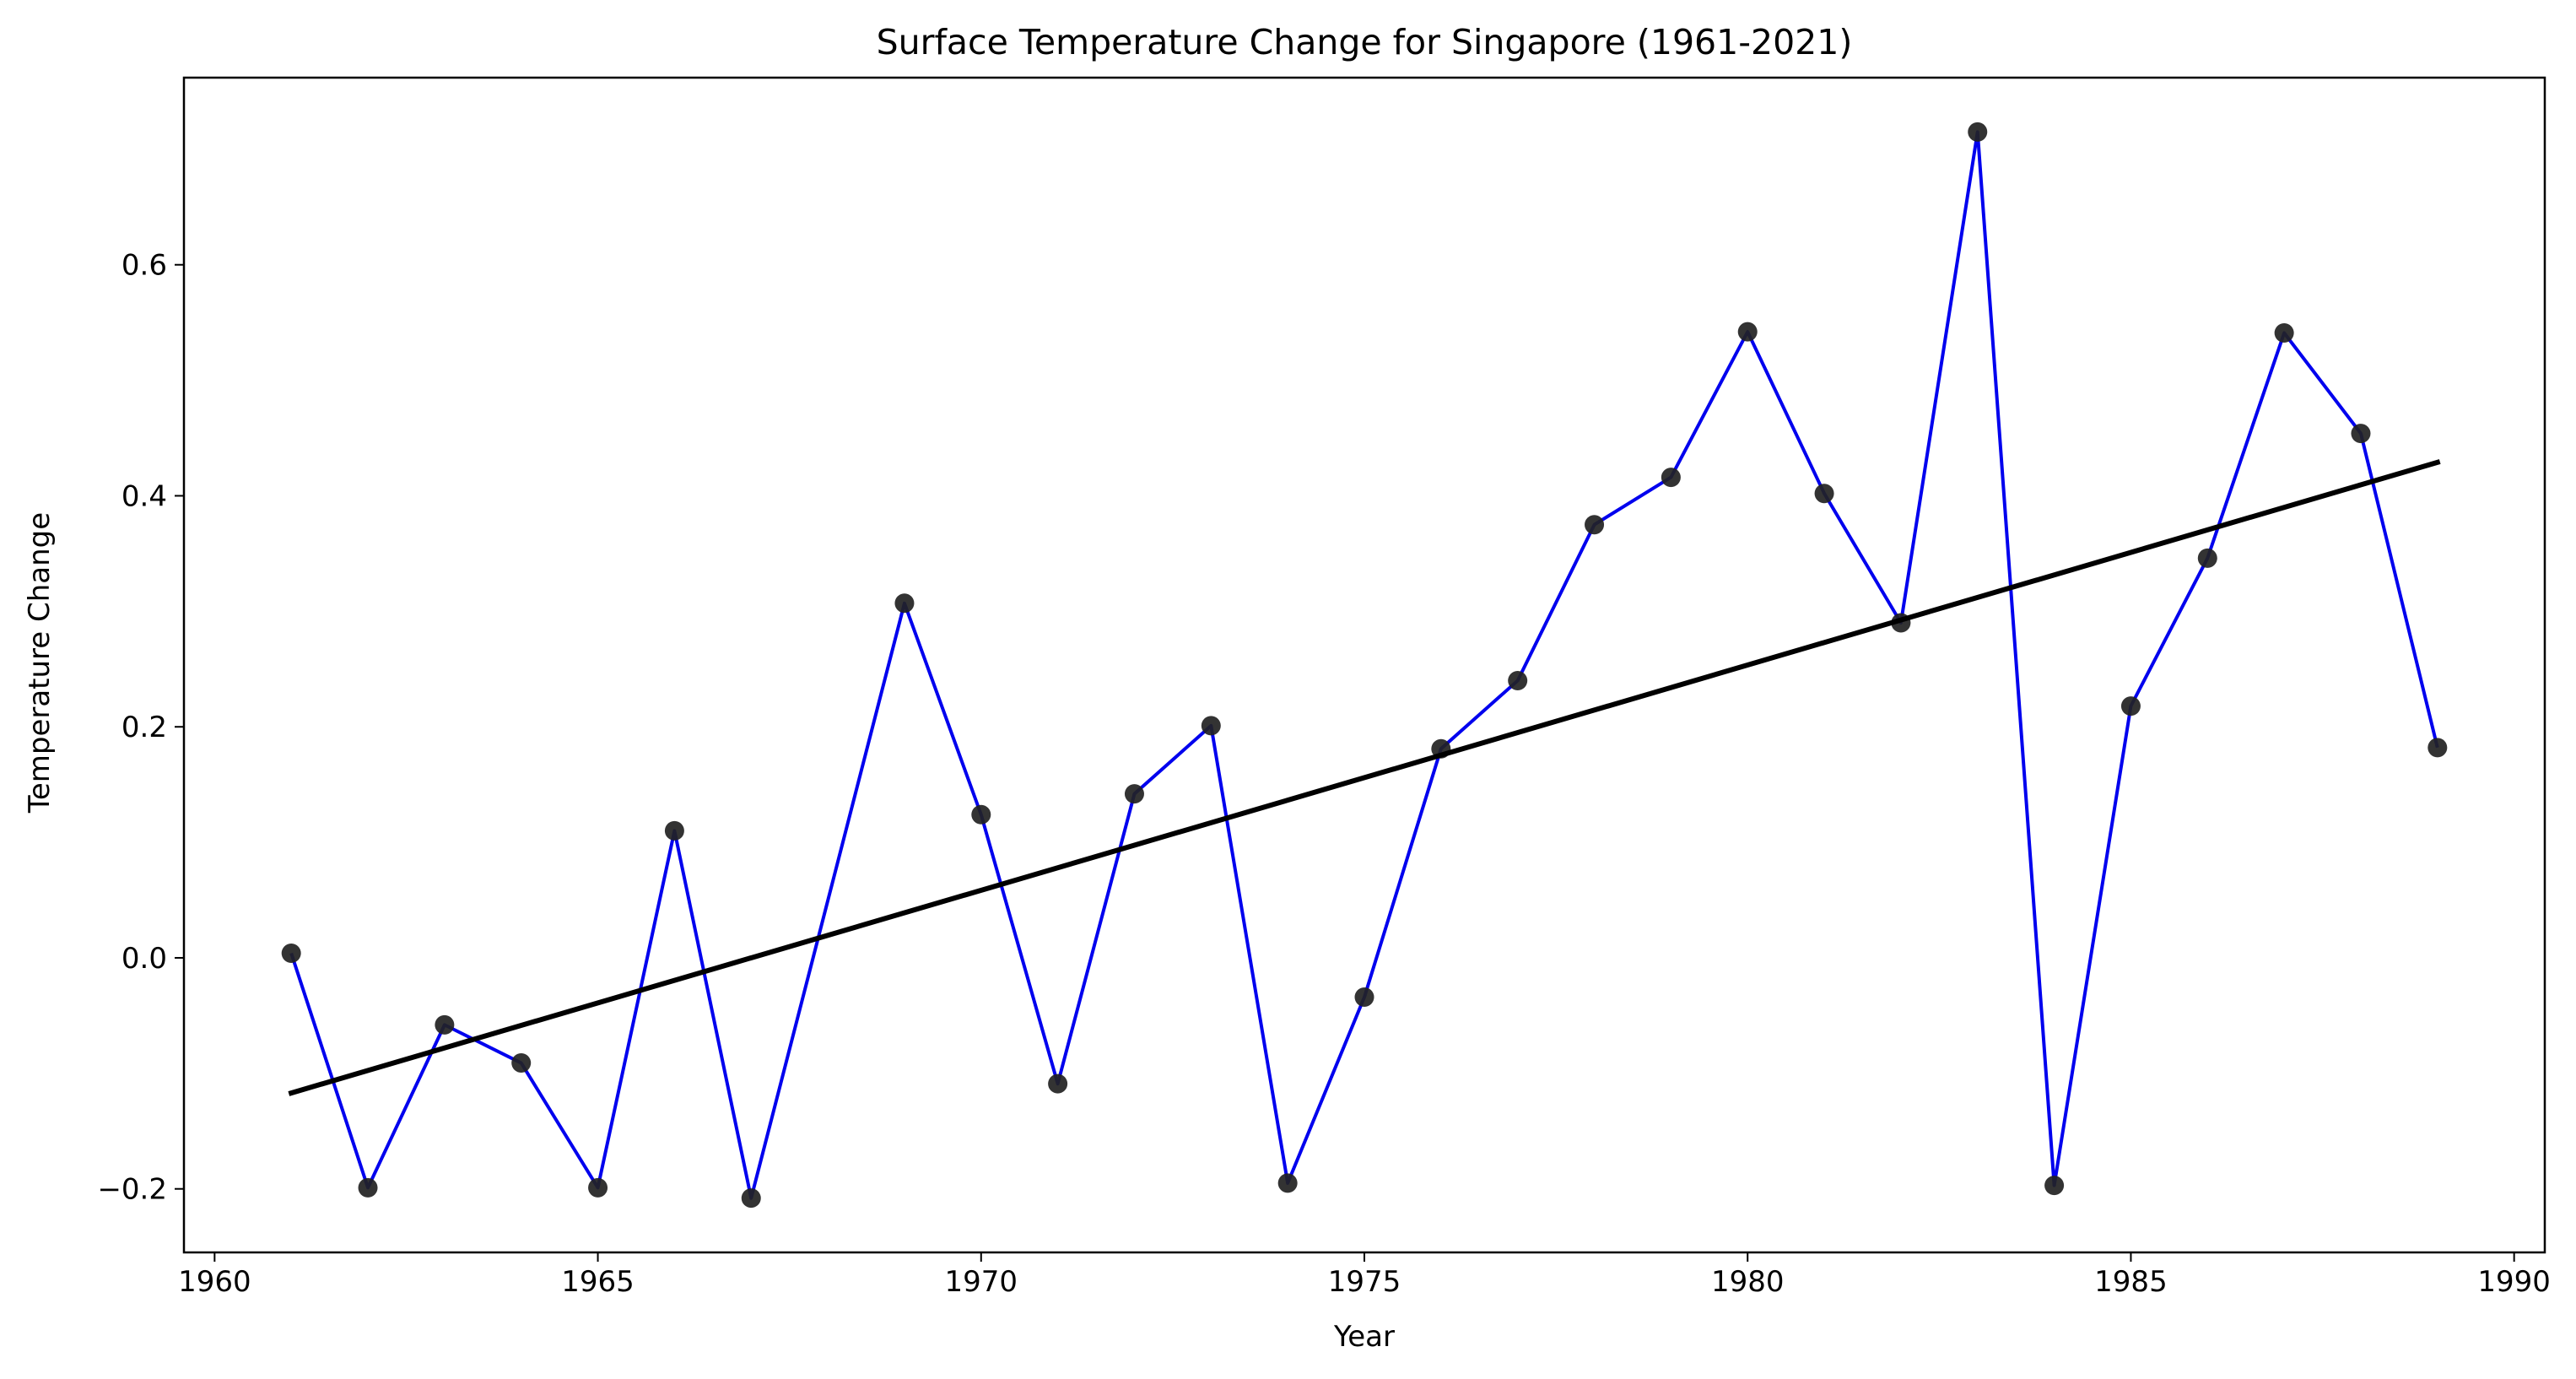 This screenshot has height=1379, width=2576. Describe the element at coordinates (144, 266) in the screenshot. I see `y-tick-label: 0.6` at that location.